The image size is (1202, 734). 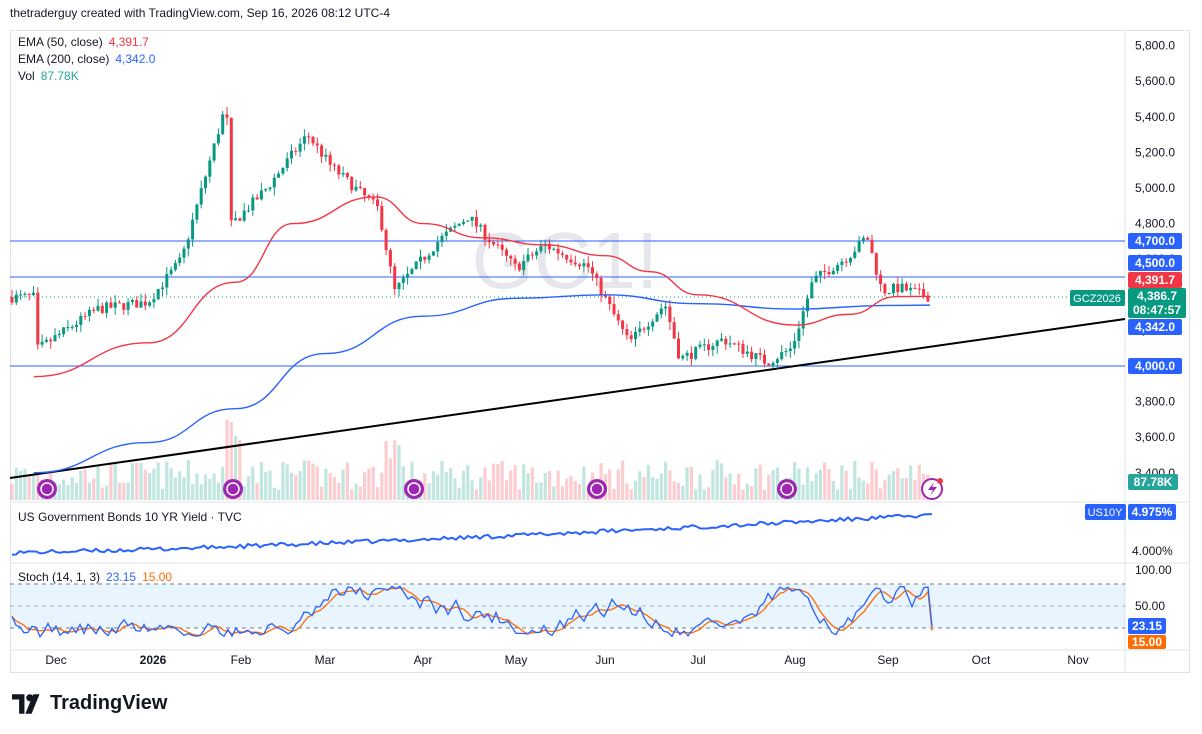 I want to click on ema200-value: 4,342.0, so click(x=135, y=59).